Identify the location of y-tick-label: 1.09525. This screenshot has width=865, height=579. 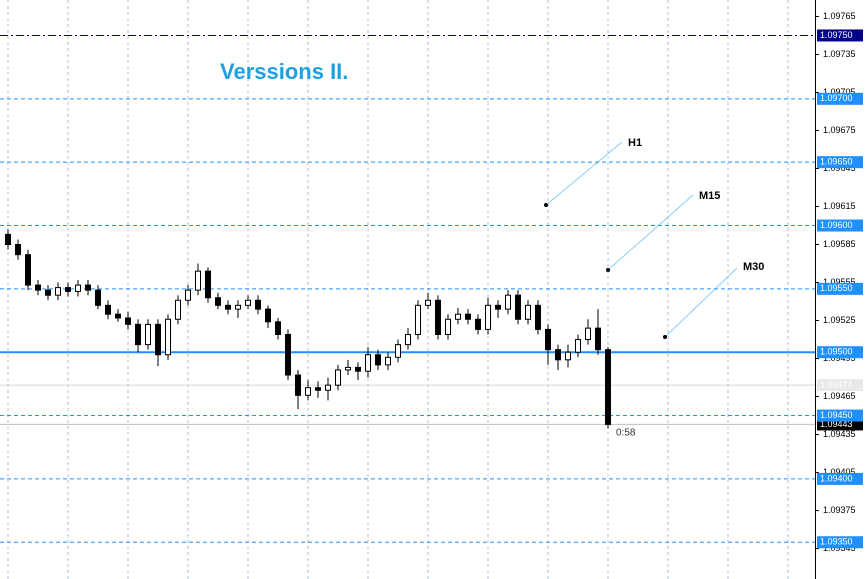
(839, 320).